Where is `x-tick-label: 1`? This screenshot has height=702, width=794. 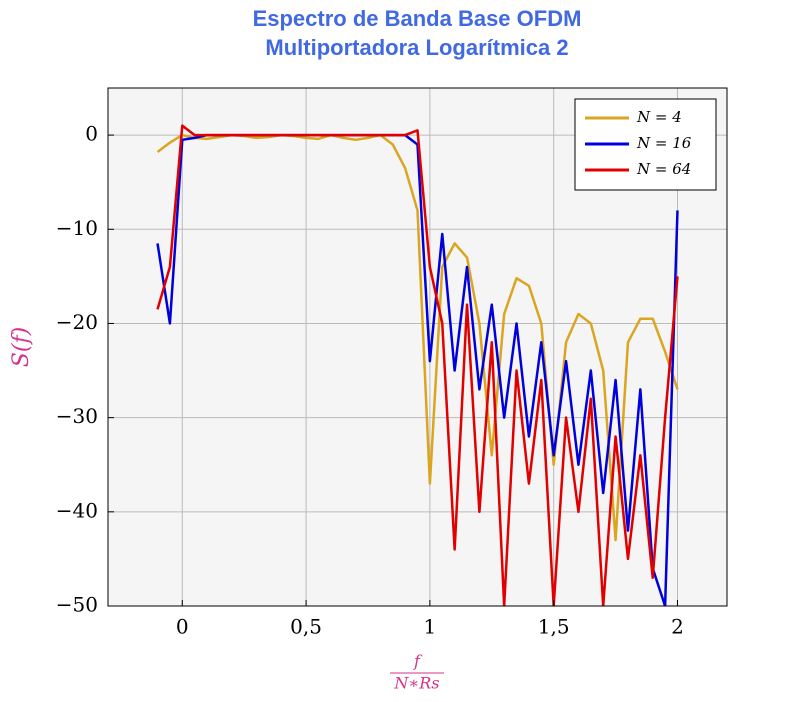
x-tick-label: 1 is located at coordinates (430, 627).